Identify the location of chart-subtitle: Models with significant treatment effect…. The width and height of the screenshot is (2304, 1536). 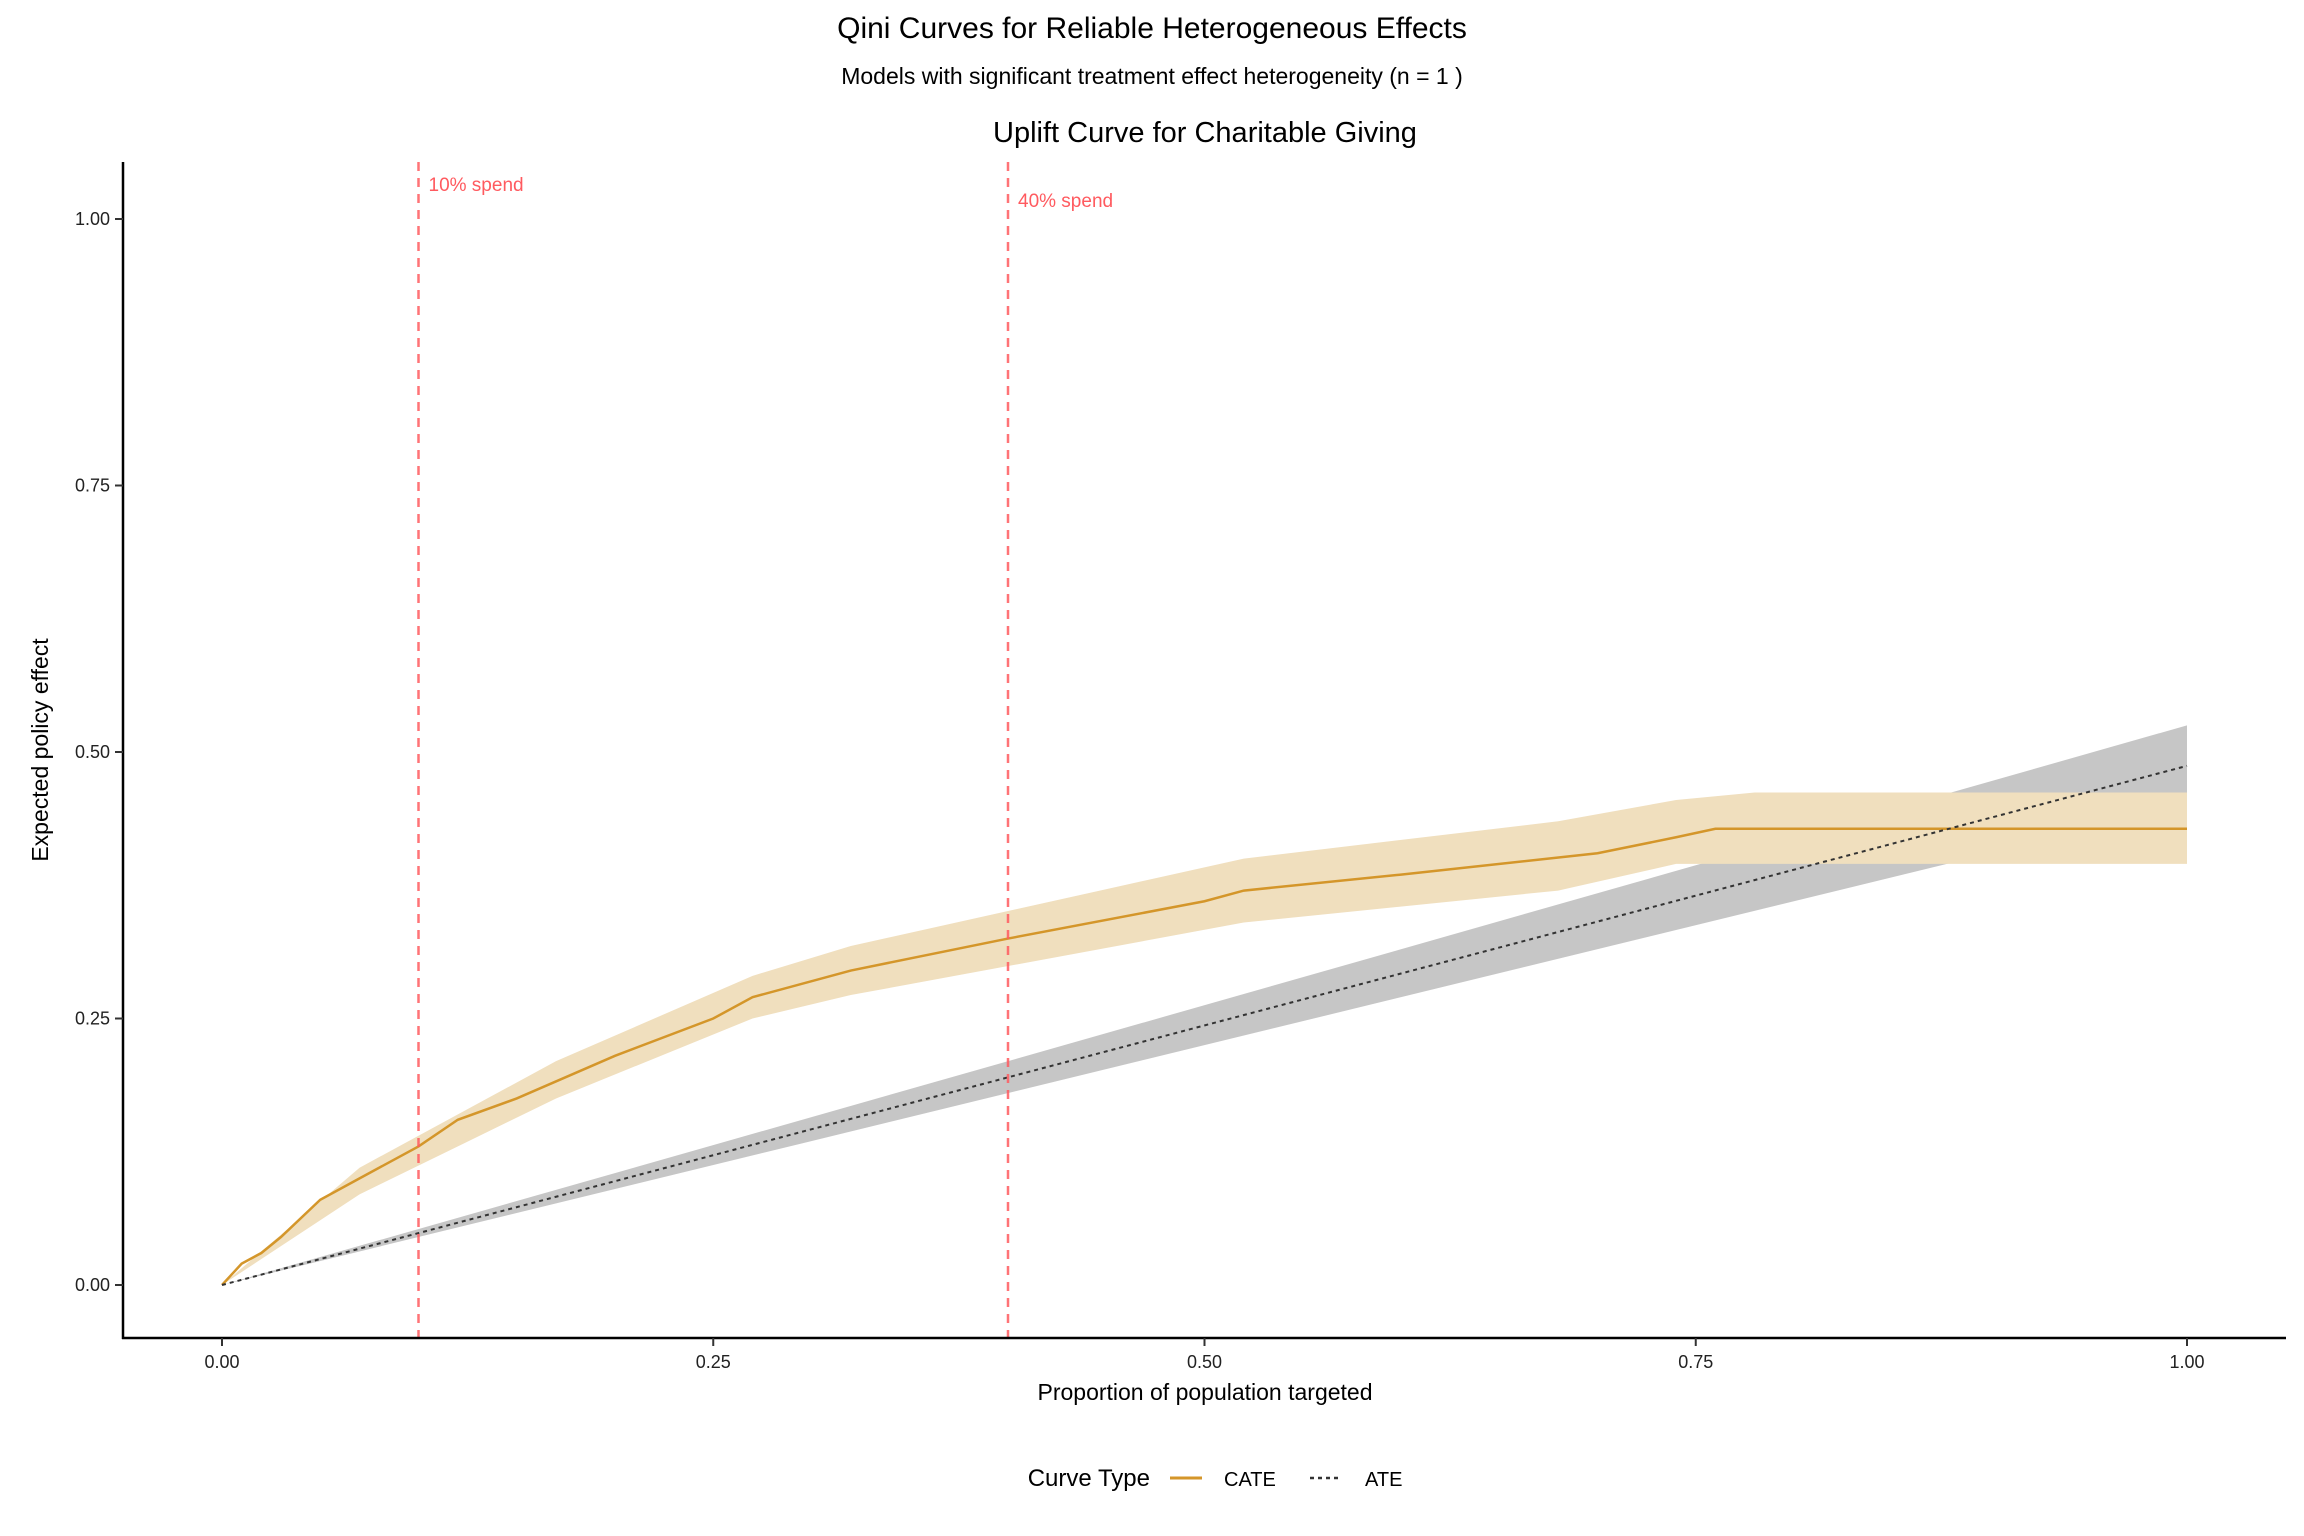
(1152, 76).